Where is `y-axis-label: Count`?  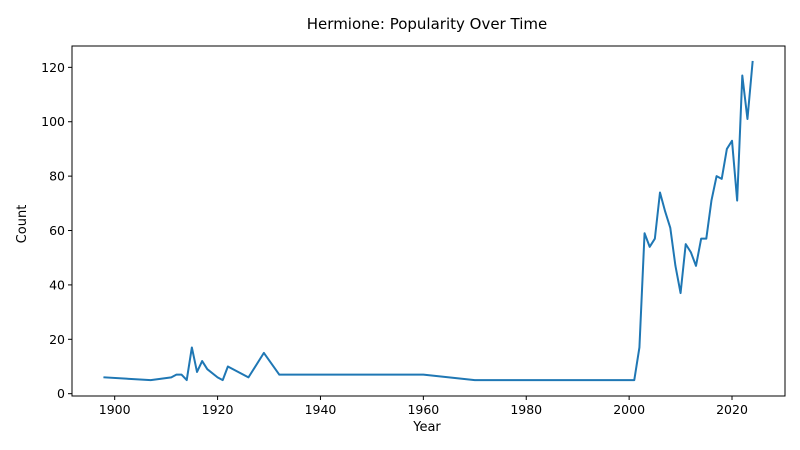
y-axis-label: Count is located at coordinates (22, 224).